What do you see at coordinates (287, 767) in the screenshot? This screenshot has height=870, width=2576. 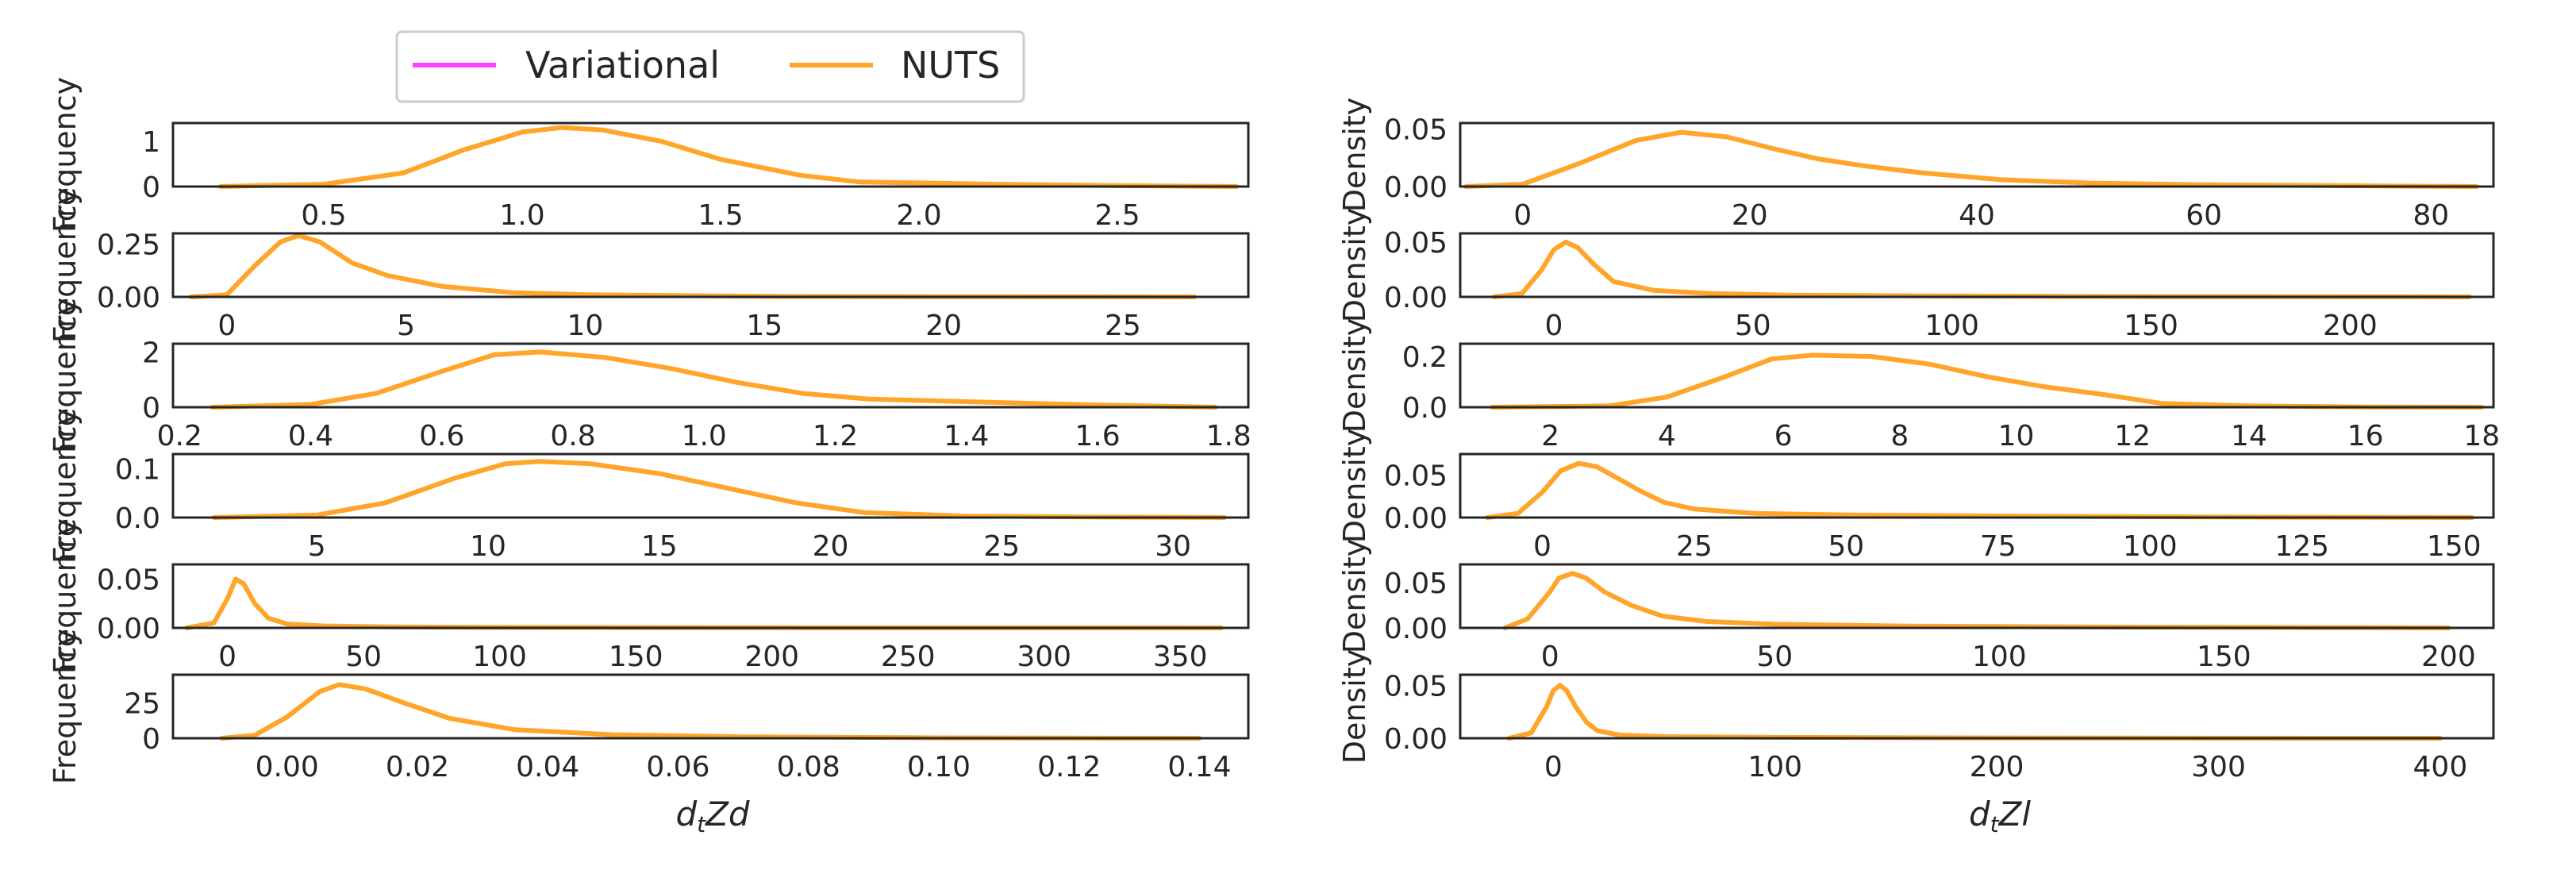 I see `x-tick-label-left-5: 0.00` at bounding box center [287, 767].